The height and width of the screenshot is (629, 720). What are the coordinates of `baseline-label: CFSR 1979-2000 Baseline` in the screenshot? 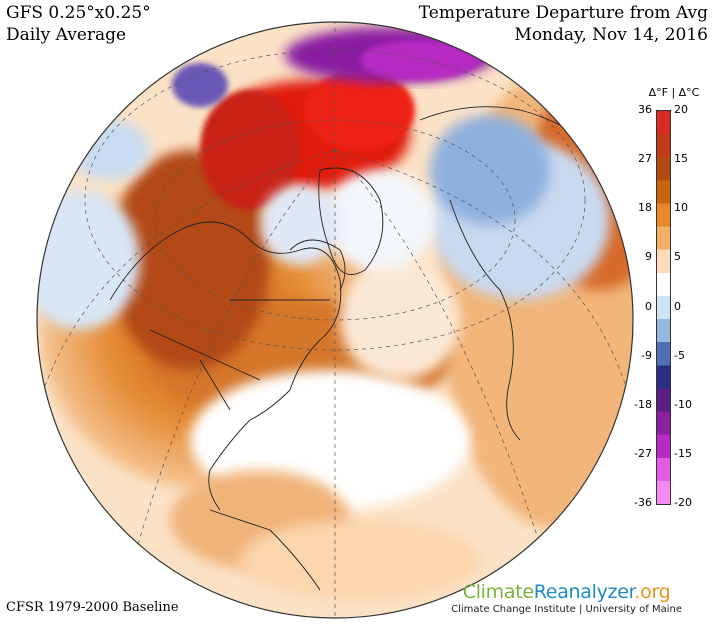 It's located at (92, 607).